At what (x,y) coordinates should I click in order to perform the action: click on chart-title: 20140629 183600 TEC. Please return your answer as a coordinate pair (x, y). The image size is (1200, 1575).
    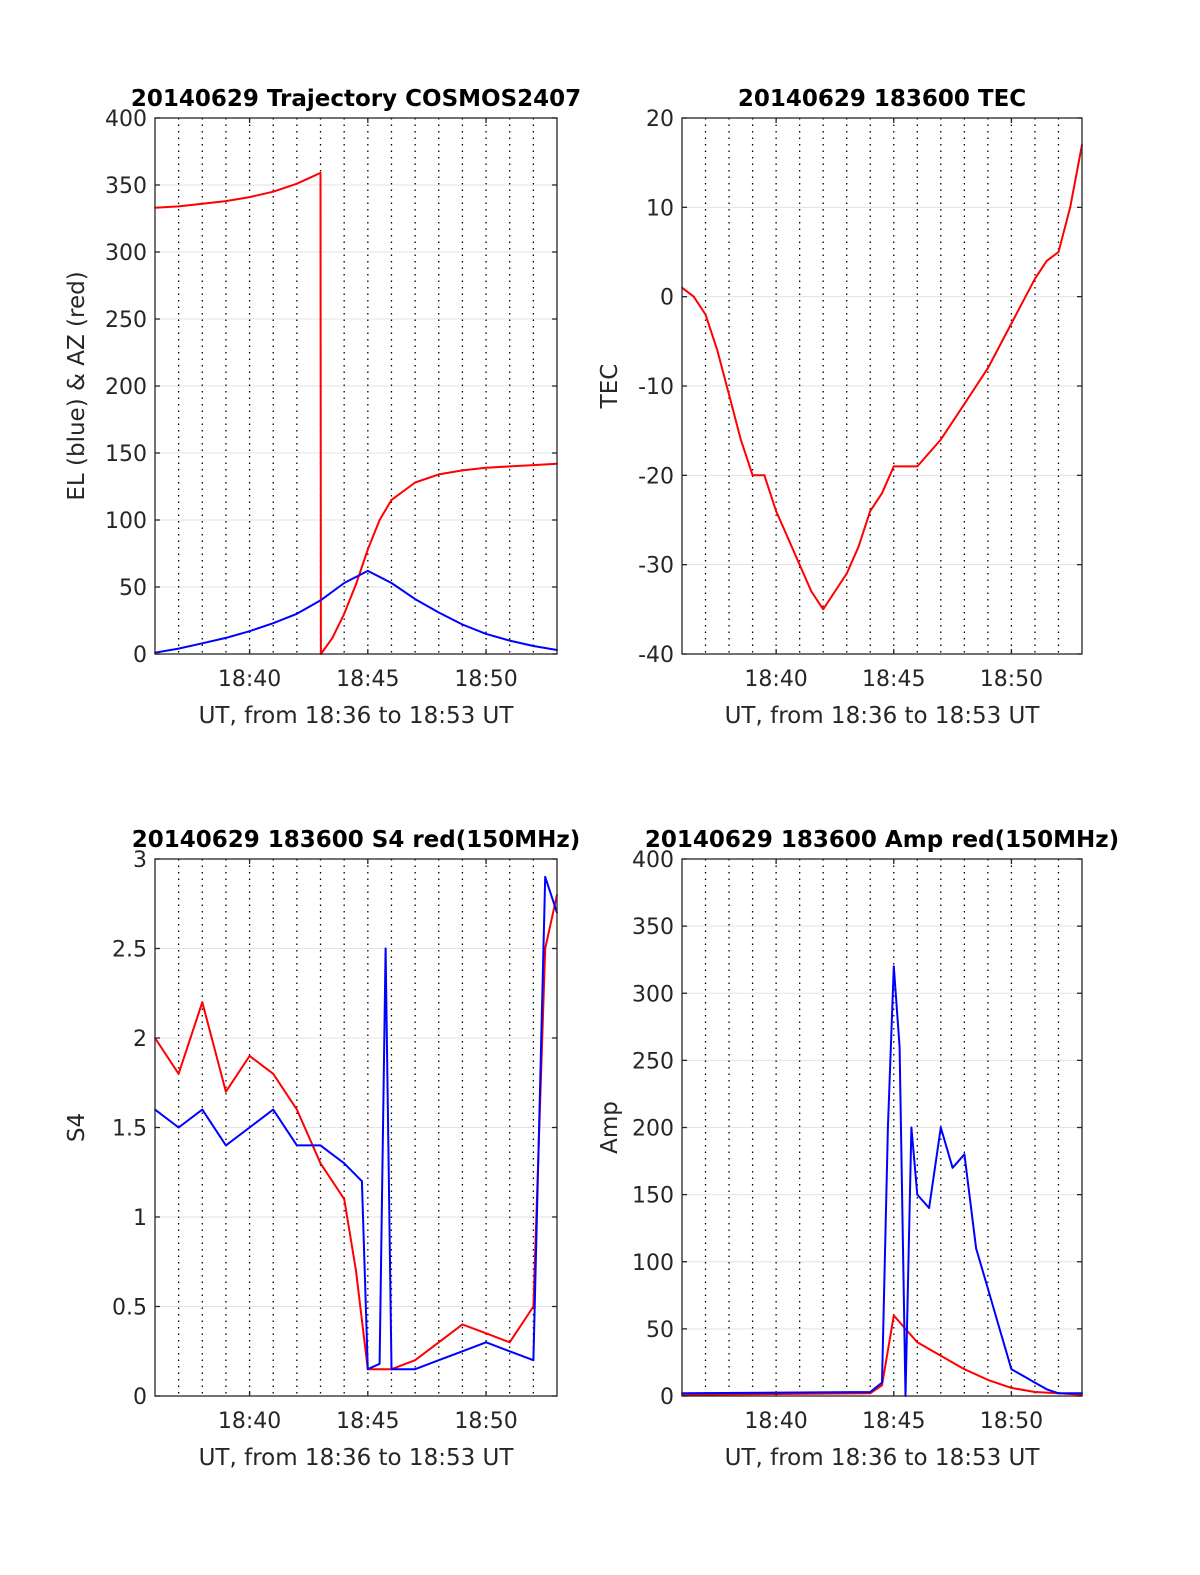
    Looking at the image, I should click on (882, 99).